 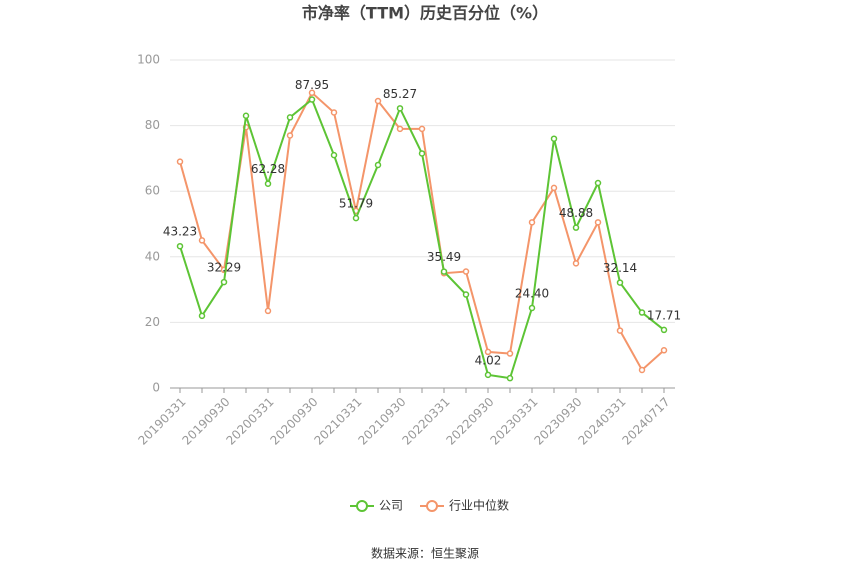 I want to click on data-label: 24.40, so click(x=532, y=293).